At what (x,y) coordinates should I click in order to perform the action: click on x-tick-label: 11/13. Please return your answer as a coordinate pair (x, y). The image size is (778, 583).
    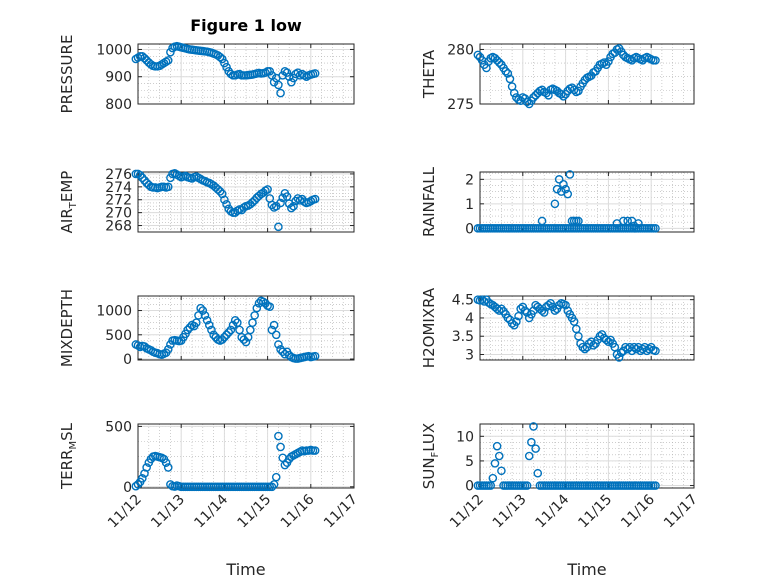
    Looking at the image, I should click on (510, 512).